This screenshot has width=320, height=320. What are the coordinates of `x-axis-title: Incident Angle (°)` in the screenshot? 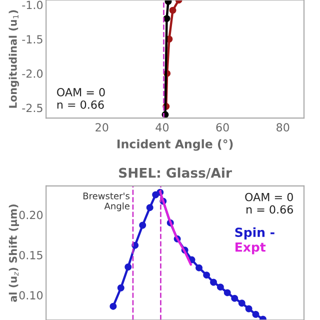 It's located at (175, 145).